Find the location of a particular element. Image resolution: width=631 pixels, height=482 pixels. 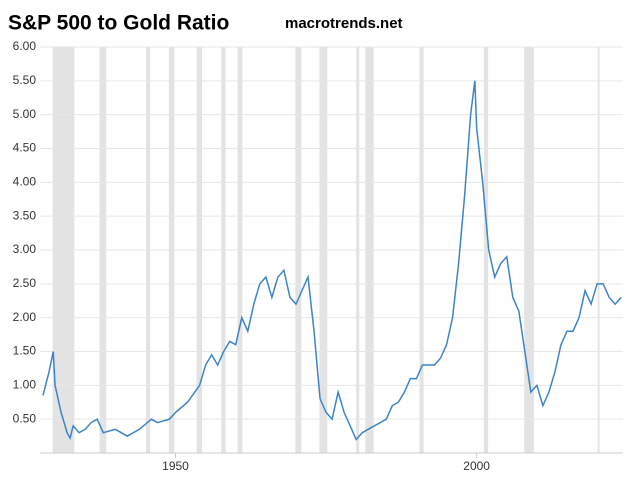

y-tick-label: 6.00 is located at coordinates (25, 46).